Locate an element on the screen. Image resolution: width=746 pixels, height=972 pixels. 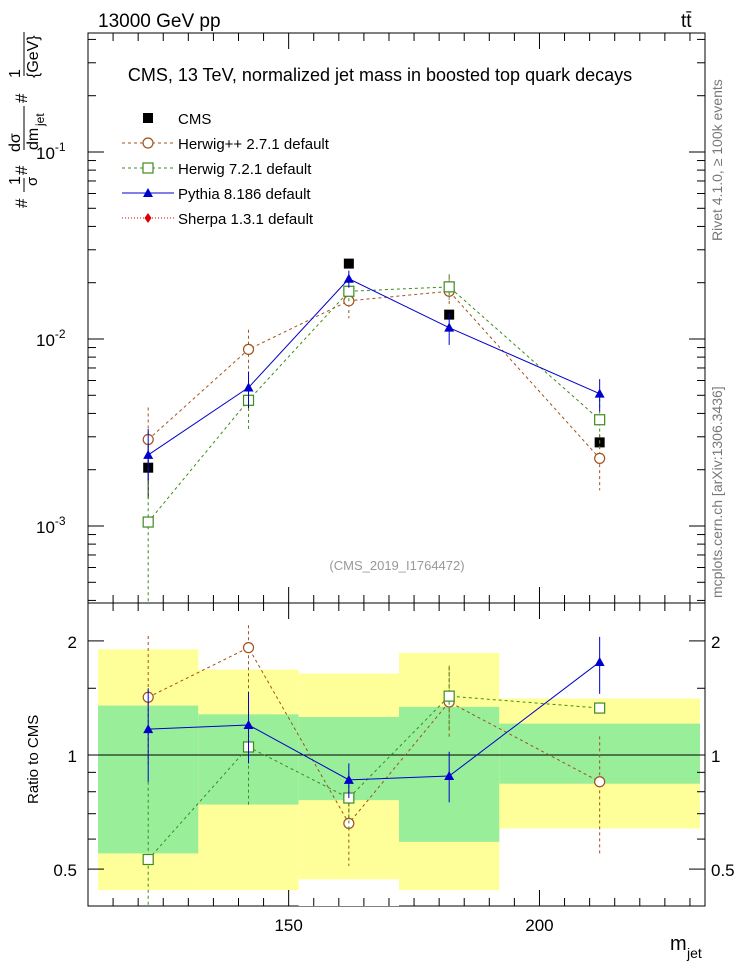
legend-label: Herwig 7.2.1 default is located at coordinates (245, 169).